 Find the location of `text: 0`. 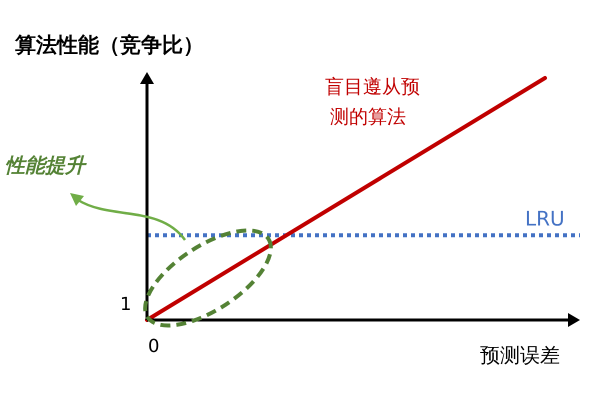

text: 0 is located at coordinates (154, 346).